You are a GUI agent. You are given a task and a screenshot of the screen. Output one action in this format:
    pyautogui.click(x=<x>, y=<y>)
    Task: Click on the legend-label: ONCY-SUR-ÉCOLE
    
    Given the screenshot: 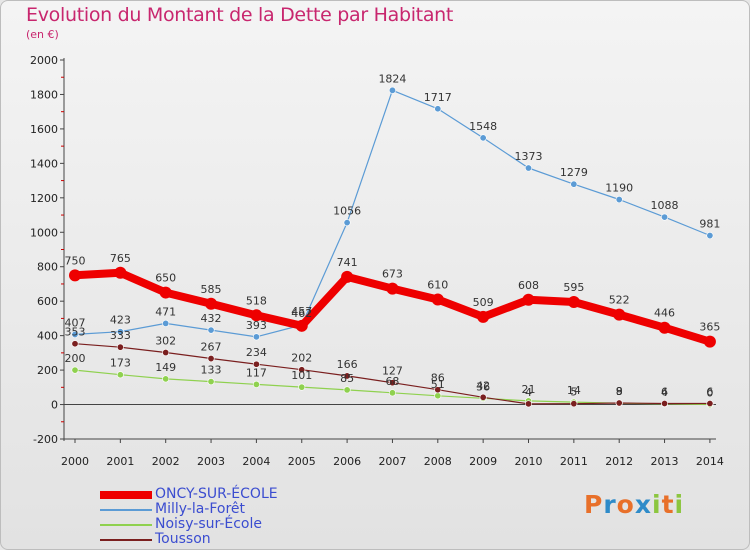 What is the action you would take?
    pyautogui.click(x=216, y=494)
    